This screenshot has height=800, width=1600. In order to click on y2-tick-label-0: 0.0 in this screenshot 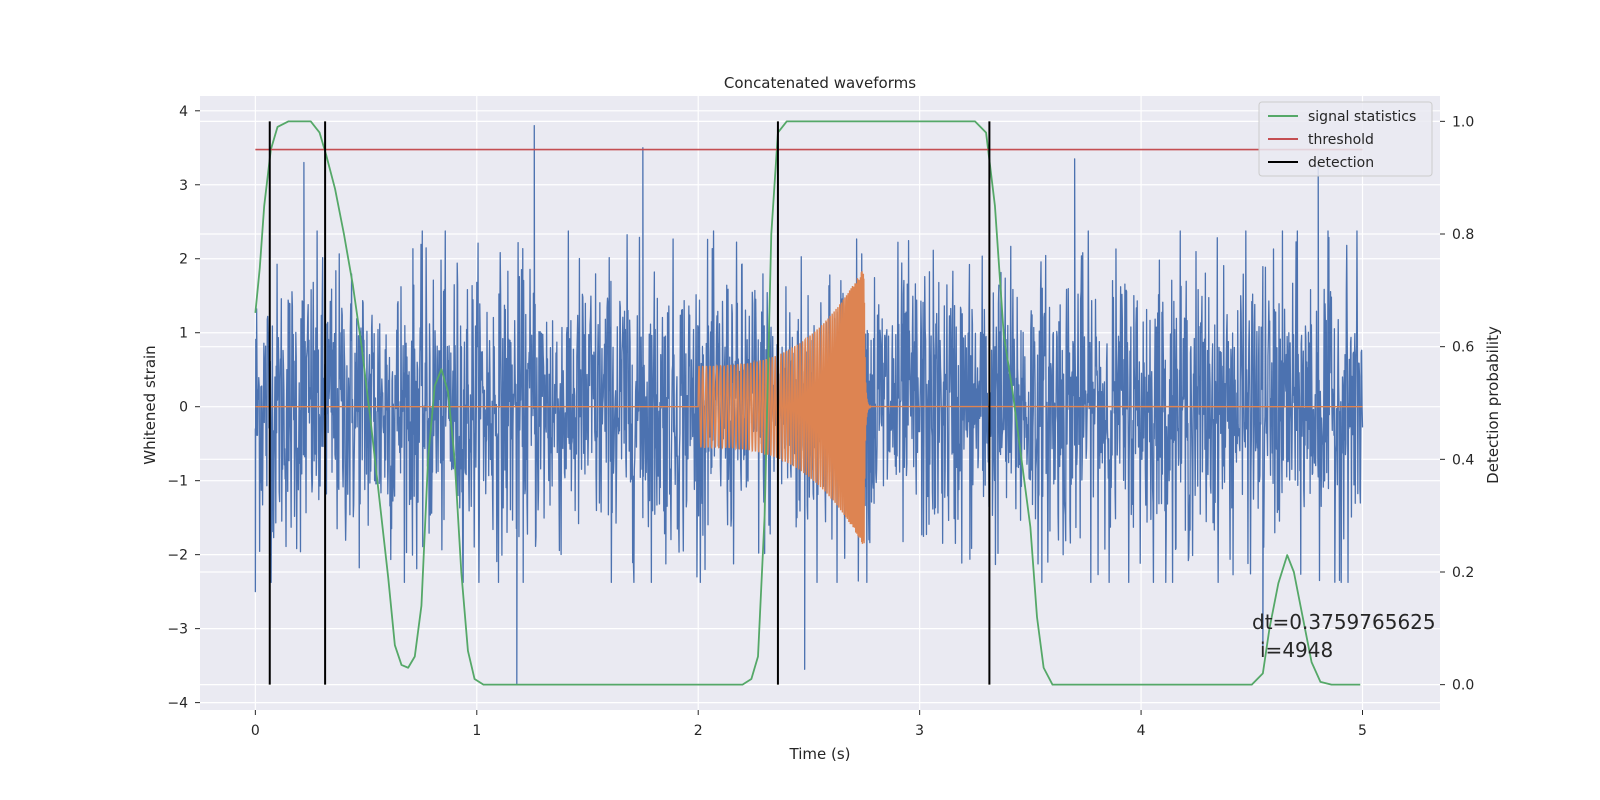, I will do `click(1463, 686)`.